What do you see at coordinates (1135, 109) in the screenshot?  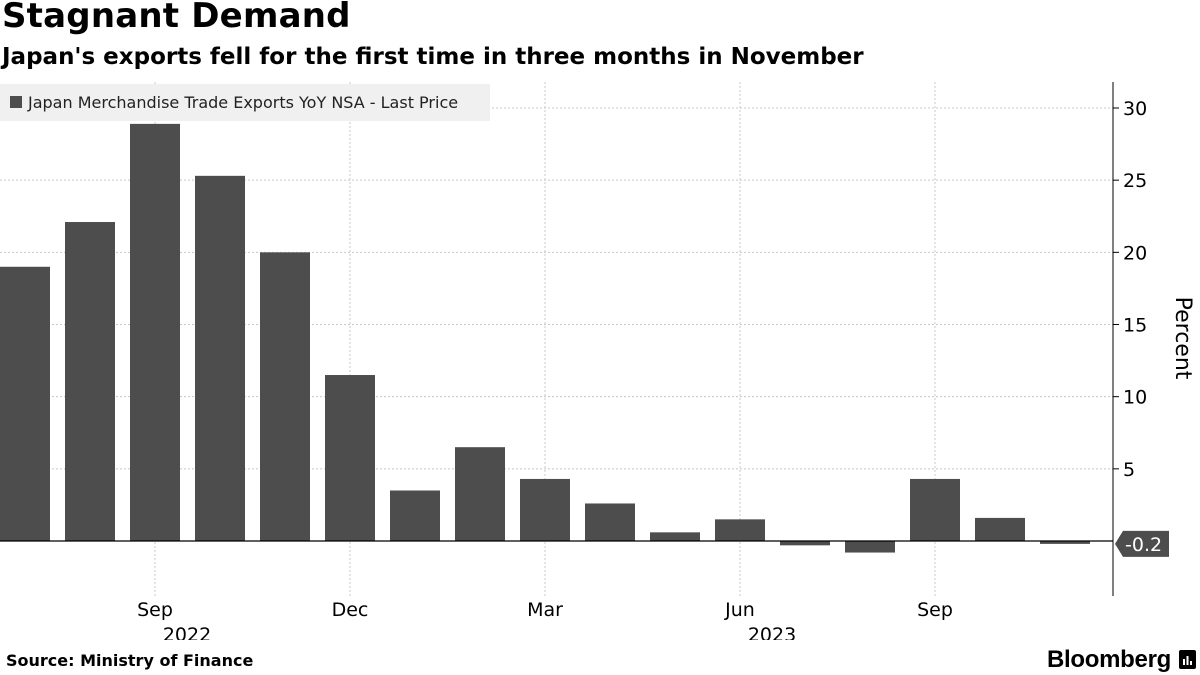 I see `y-tick-label: 30` at bounding box center [1135, 109].